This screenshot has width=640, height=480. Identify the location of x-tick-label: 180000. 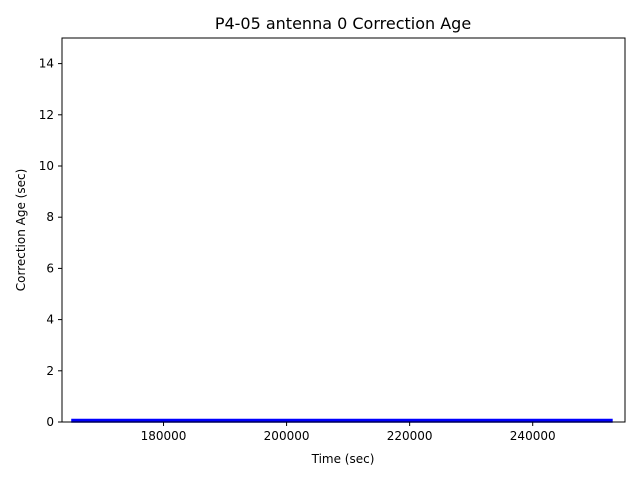
(164, 436).